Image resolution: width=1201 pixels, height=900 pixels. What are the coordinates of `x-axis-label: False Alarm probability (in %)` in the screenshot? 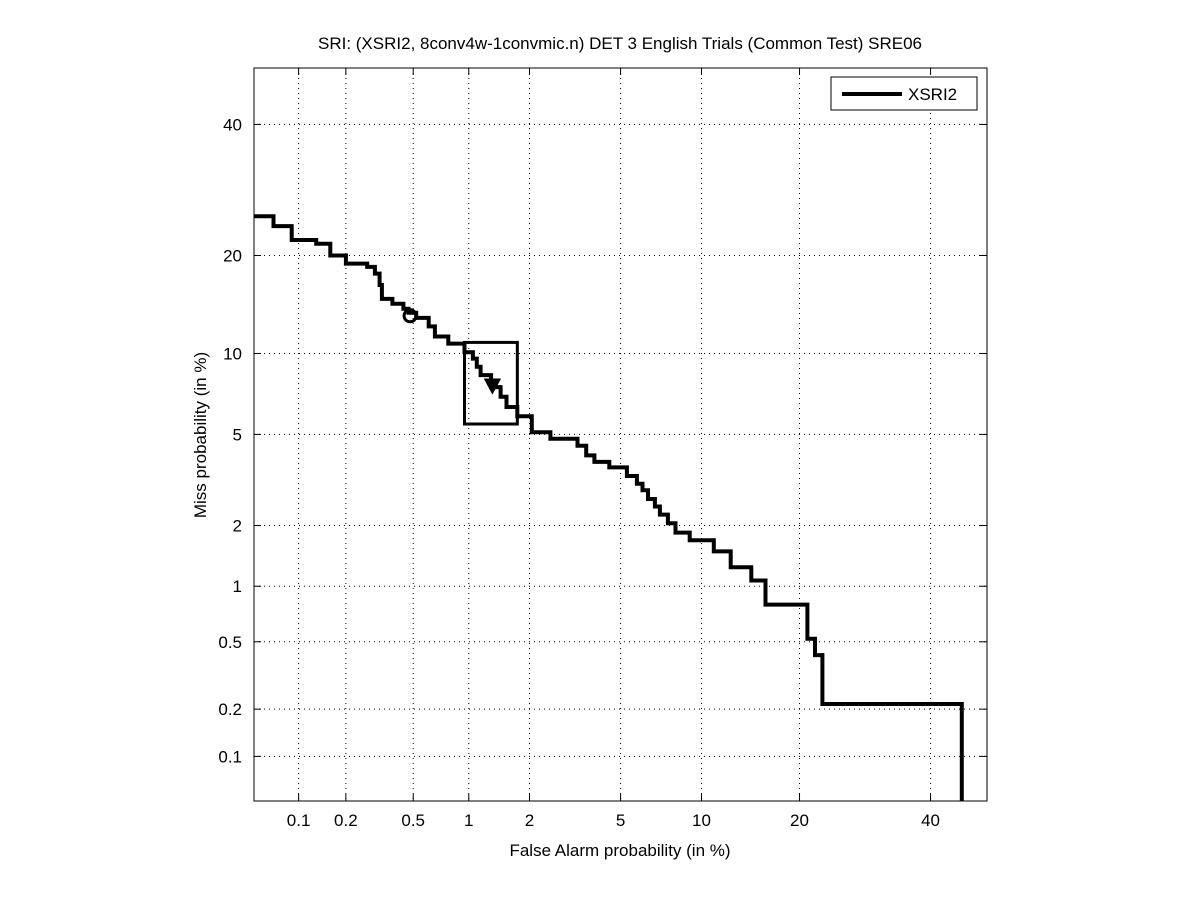 It's located at (619, 850).